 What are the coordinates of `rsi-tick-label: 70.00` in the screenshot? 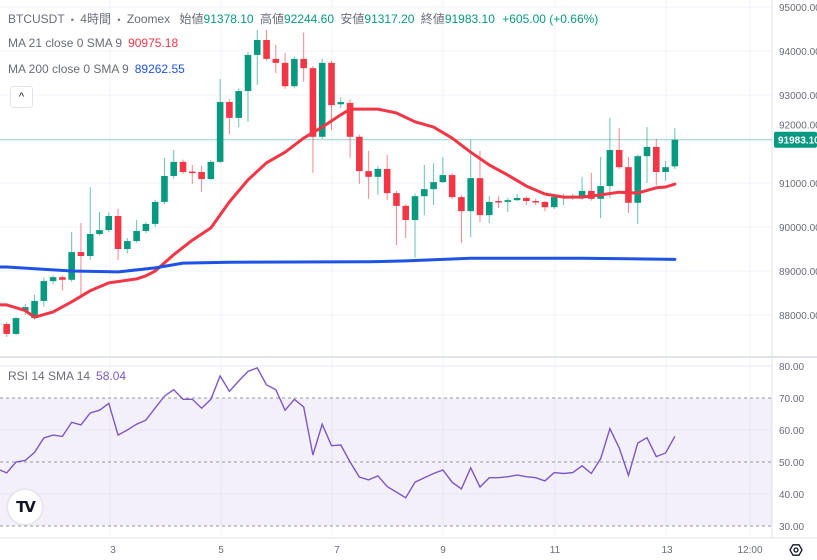 It's located at (791, 399).